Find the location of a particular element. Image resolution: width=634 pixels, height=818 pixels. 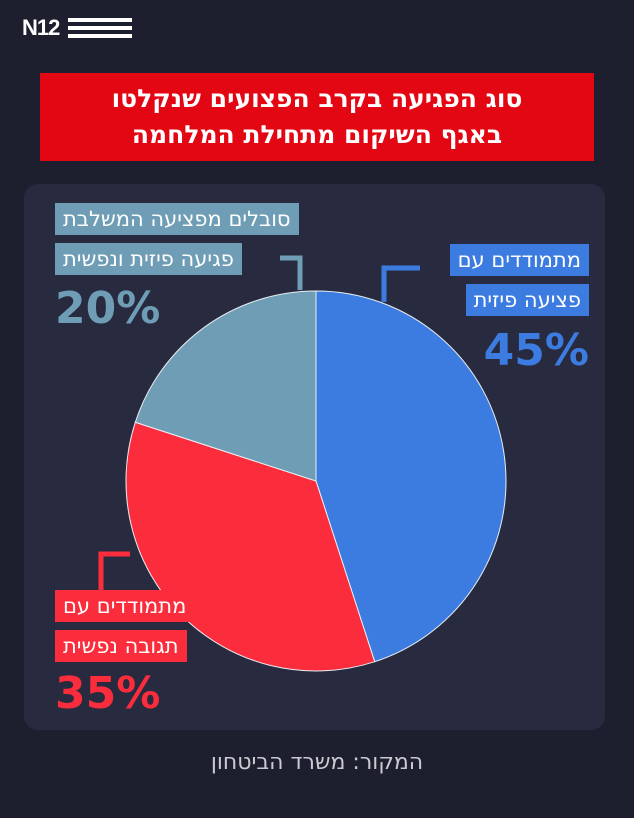

n12-logo: N12 is located at coordinates (77, 28).